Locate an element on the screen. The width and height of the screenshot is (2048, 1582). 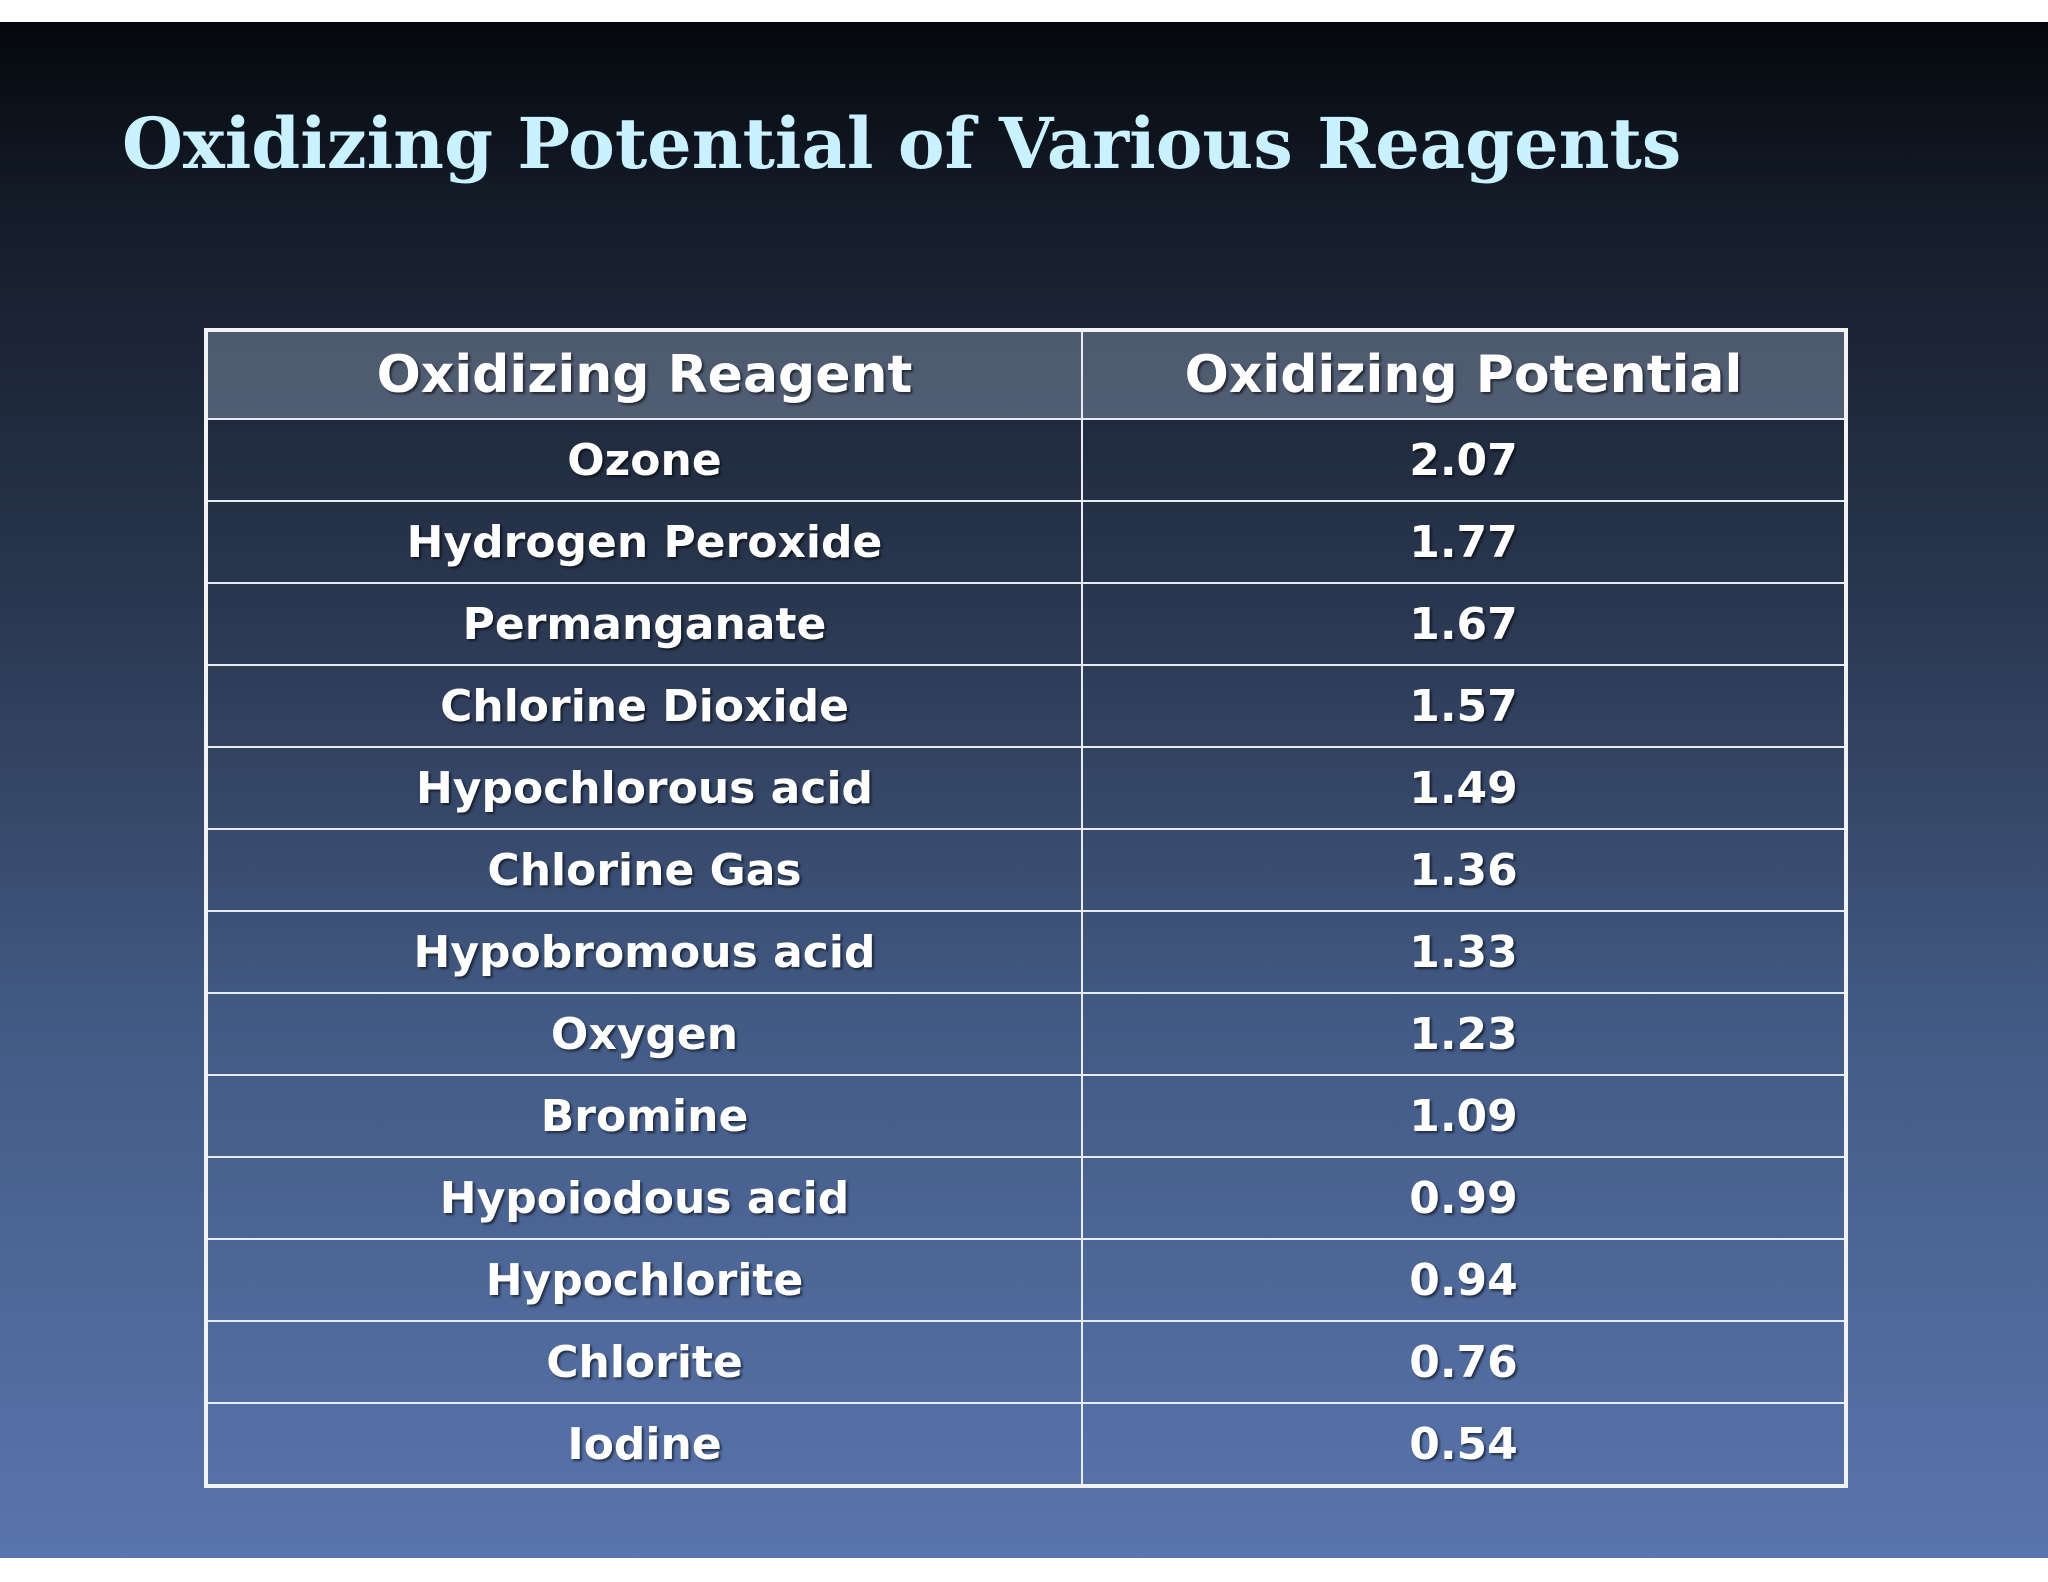
table-row: Hypoiodous acid 0.99 is located at coordinates (1026, 1198).